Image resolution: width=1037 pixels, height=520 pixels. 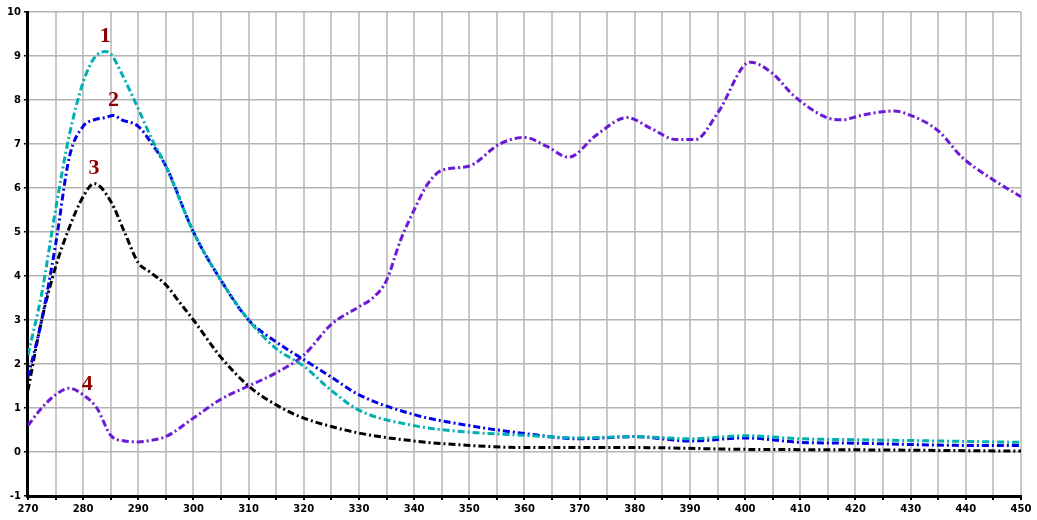 What do you see at coordinates (17, 55) in the screenshot?
I see `y-tick-label: 9` at bounding box center [17, 55].